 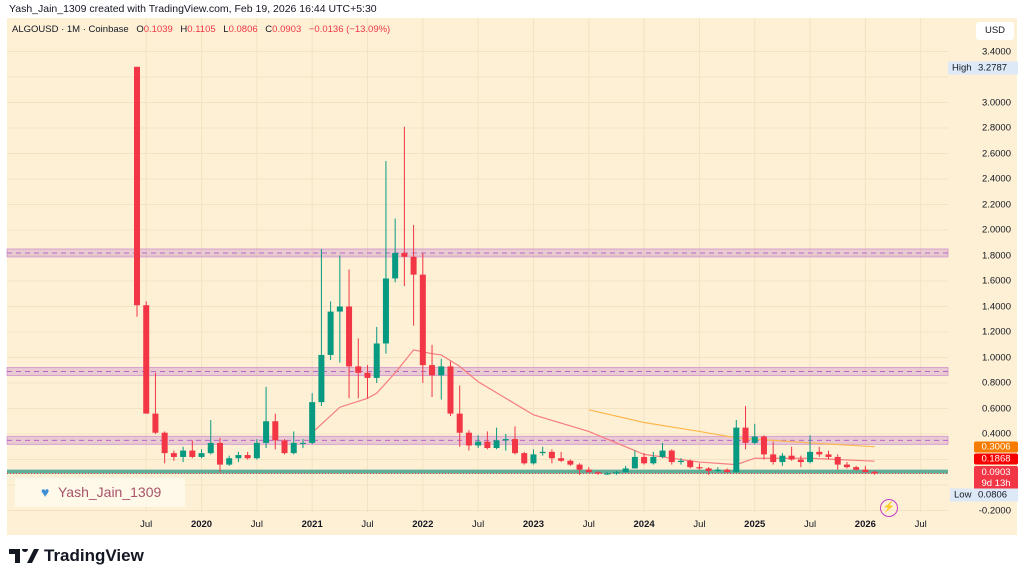 What do you see at coordinates (996, 230) in the screenshot?
I see `y-tick-label: 2.0000` at bounding box center [996, 230].